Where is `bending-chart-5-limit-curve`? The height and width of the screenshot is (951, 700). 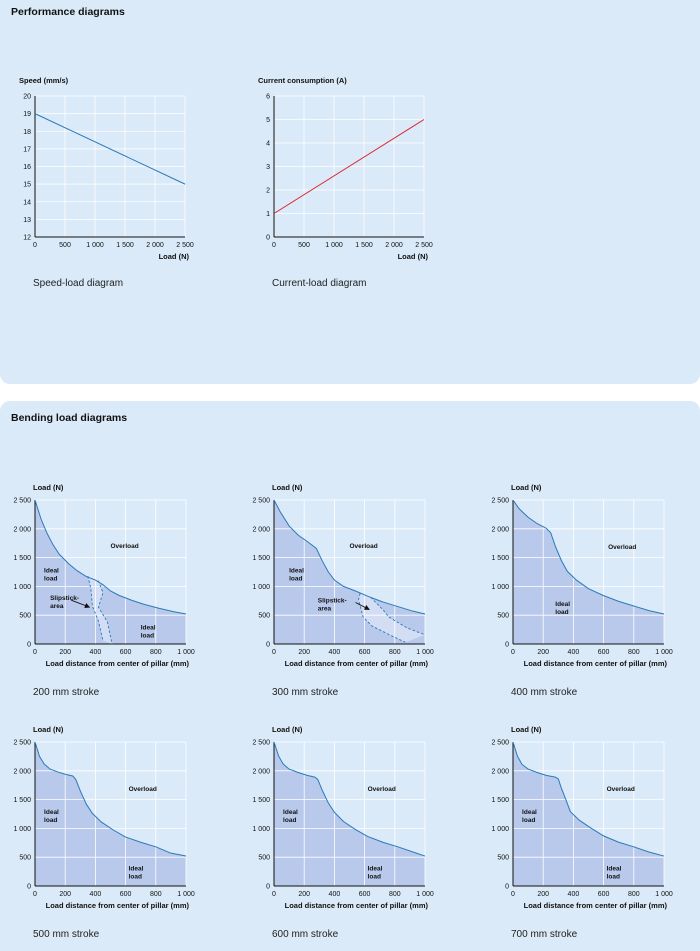
bending-chart-5-limit-curve is located at coordinates (349, 799).